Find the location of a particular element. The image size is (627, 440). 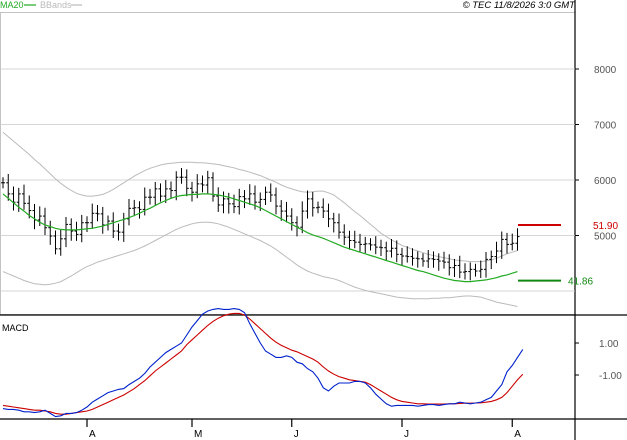

y-tick-label: 7000 is located at coordinates (605, 126).